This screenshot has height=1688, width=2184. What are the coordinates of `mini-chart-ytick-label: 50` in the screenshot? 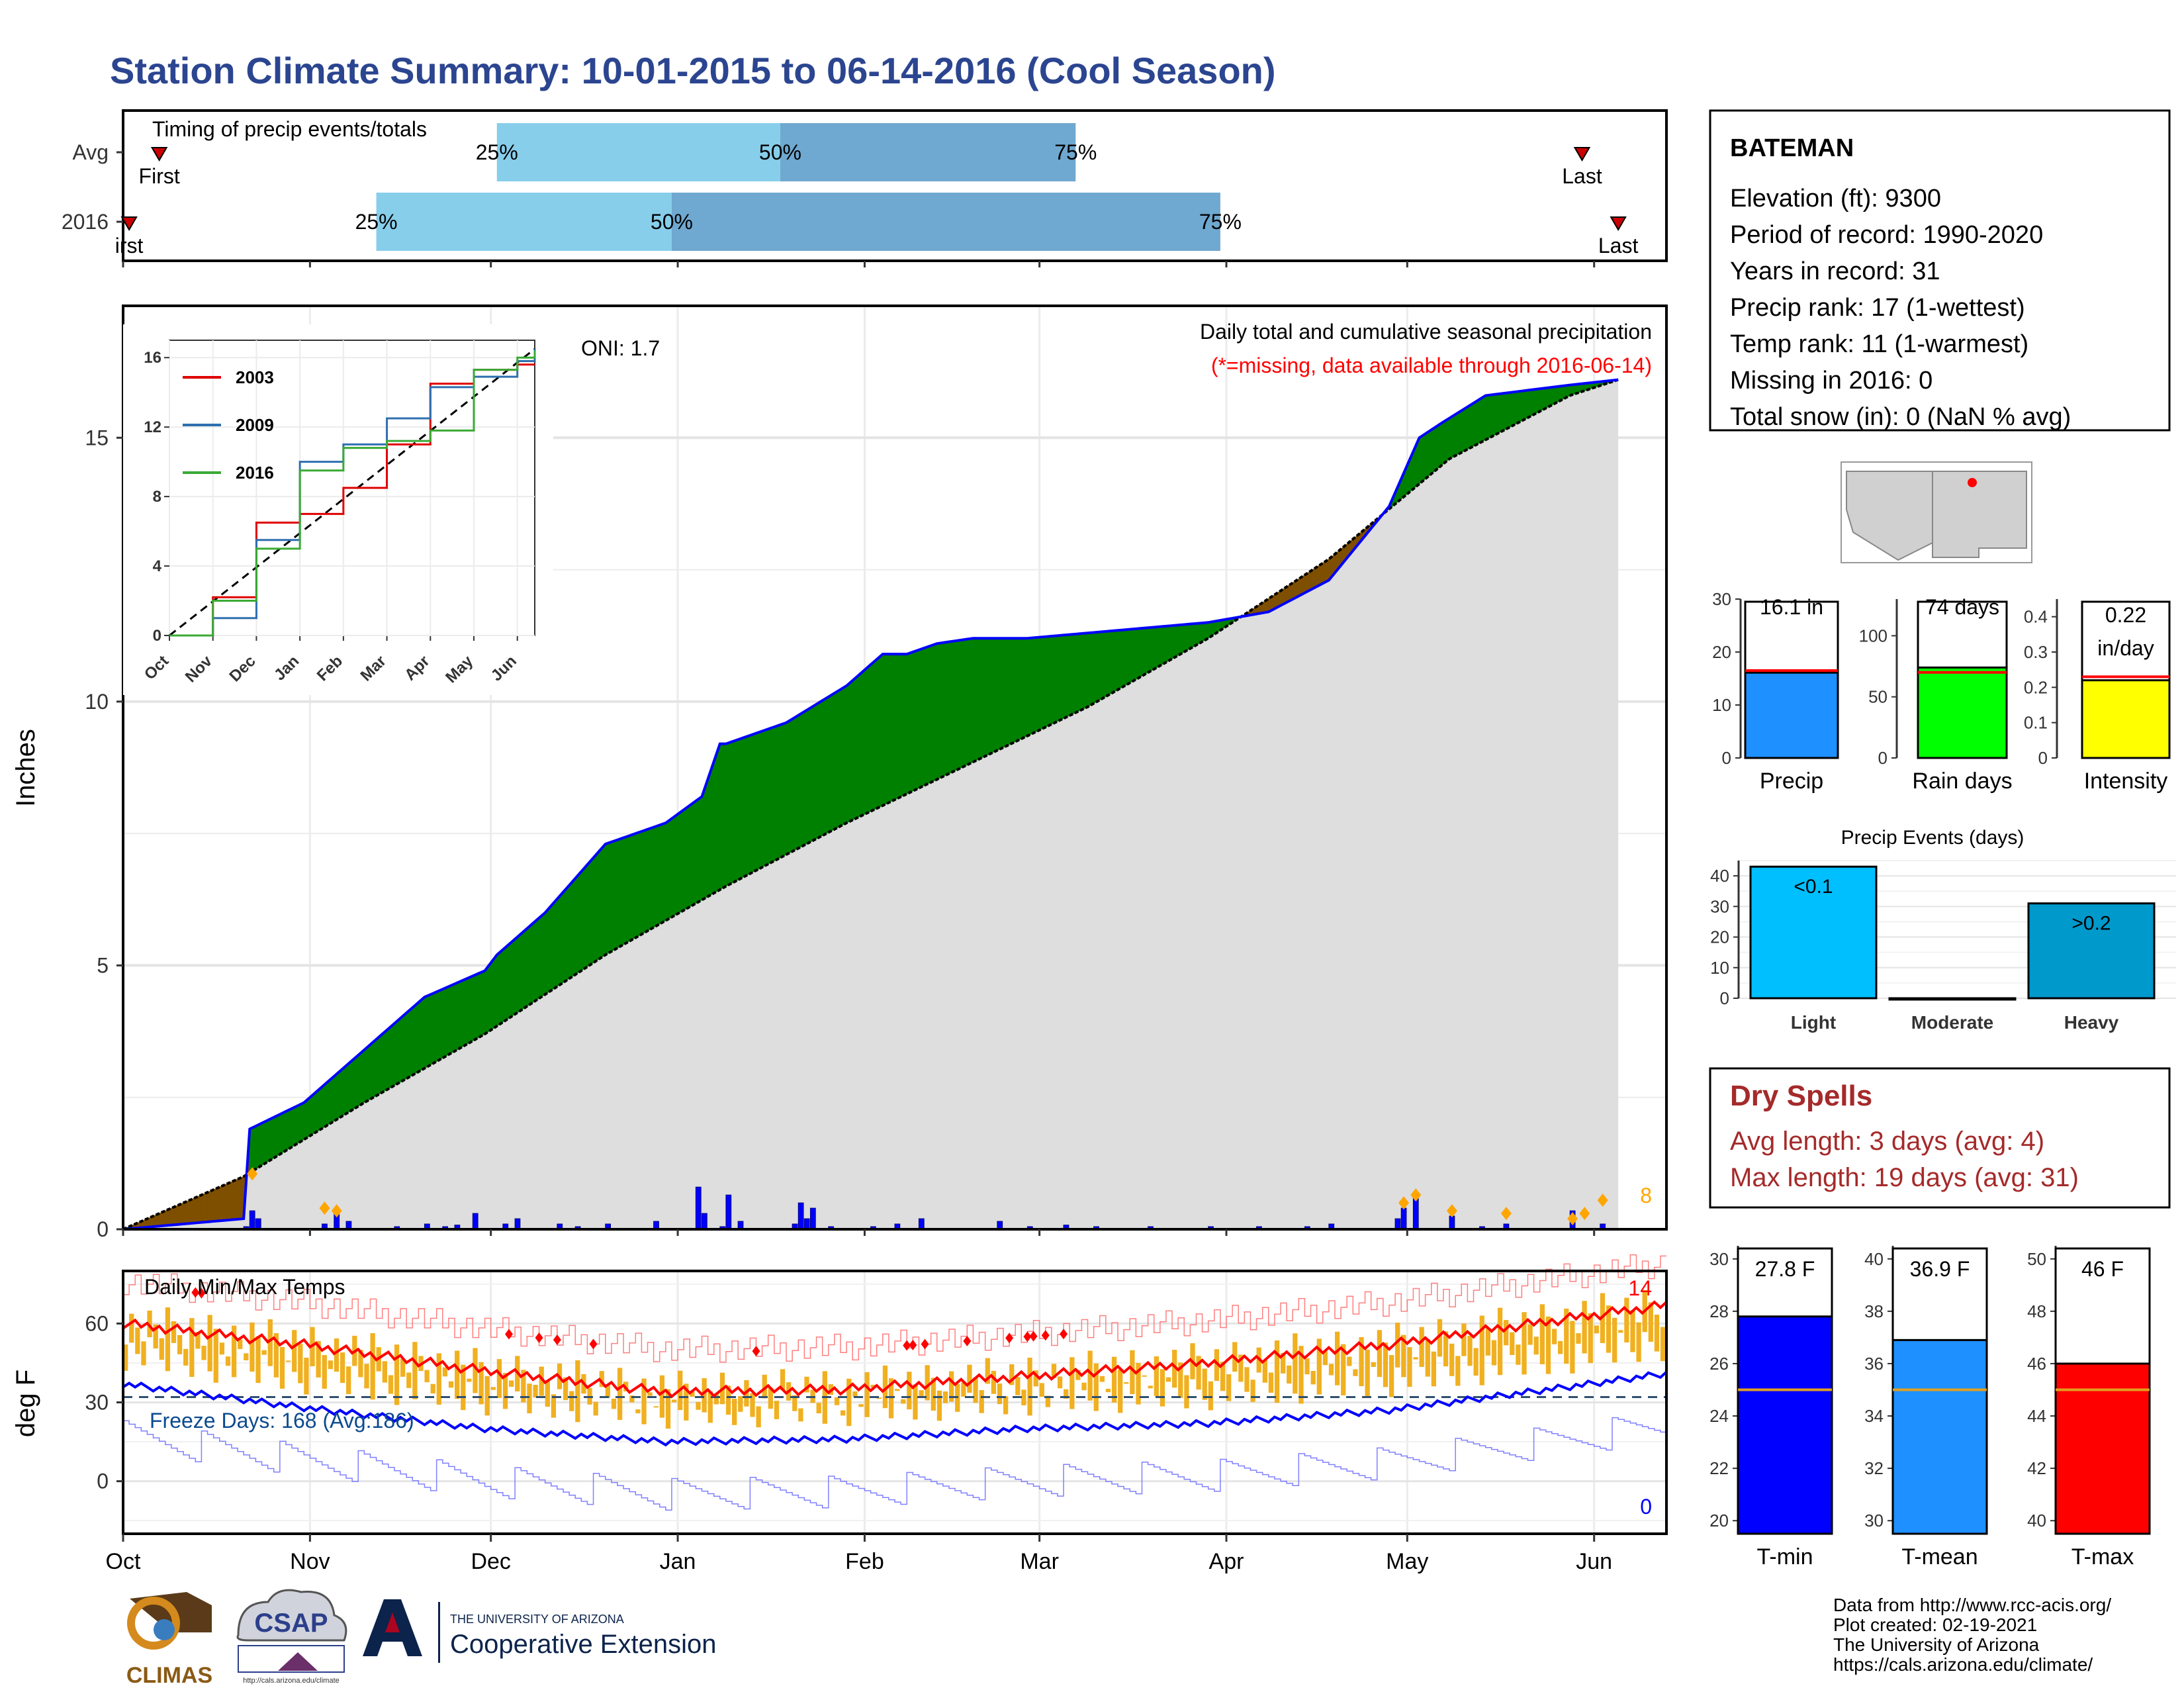 It's located at (1878, 697).